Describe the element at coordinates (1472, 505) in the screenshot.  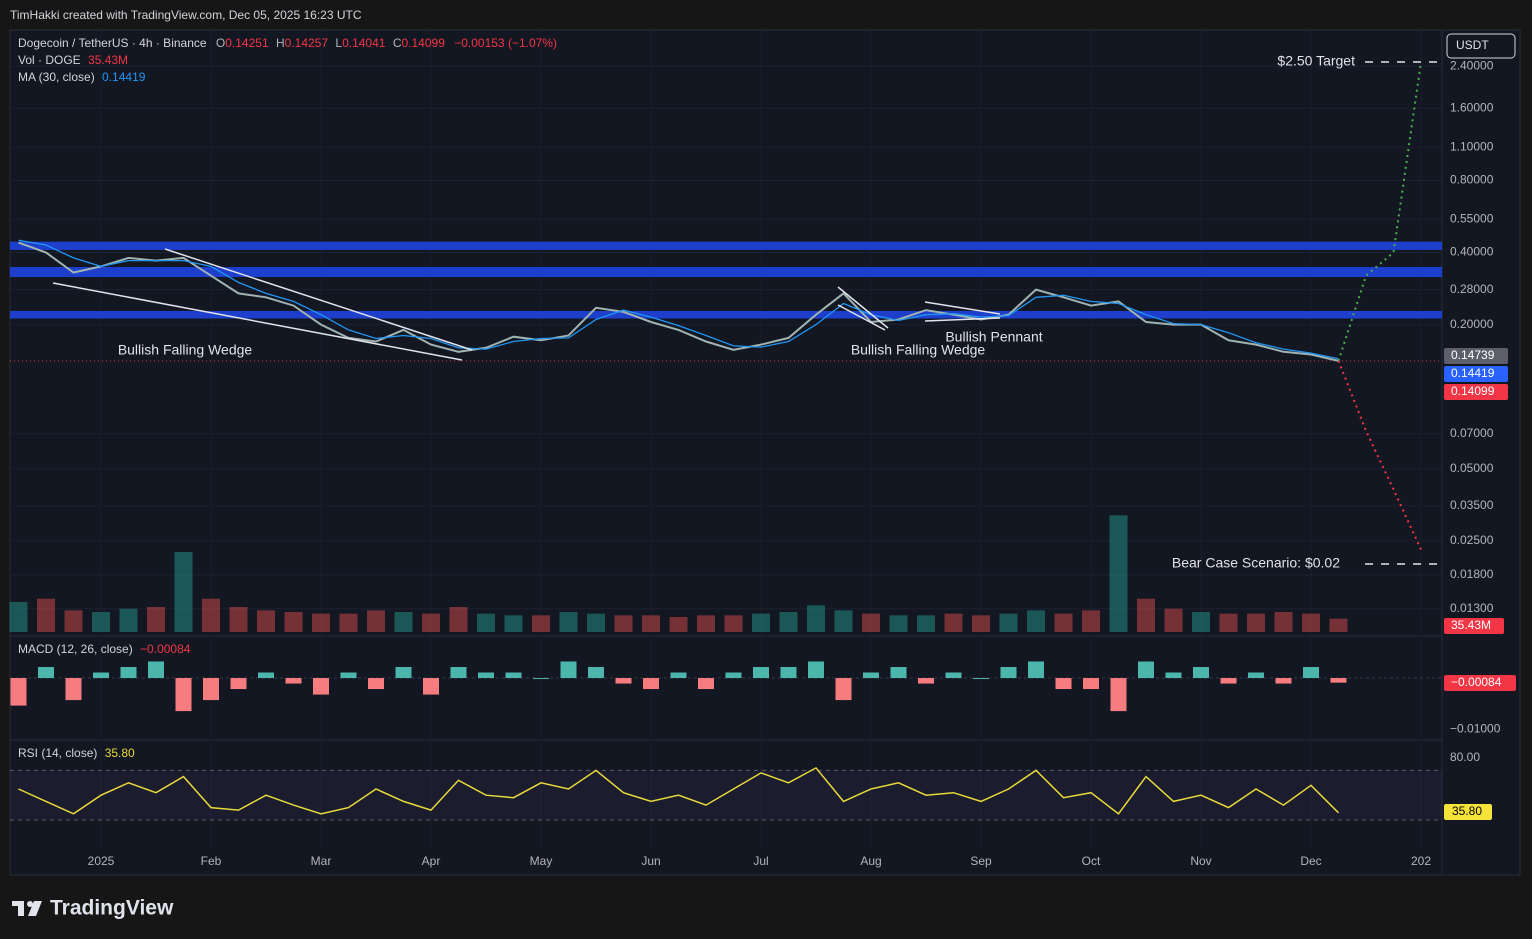
I see `y-tick-label: 0.03500` at that location.